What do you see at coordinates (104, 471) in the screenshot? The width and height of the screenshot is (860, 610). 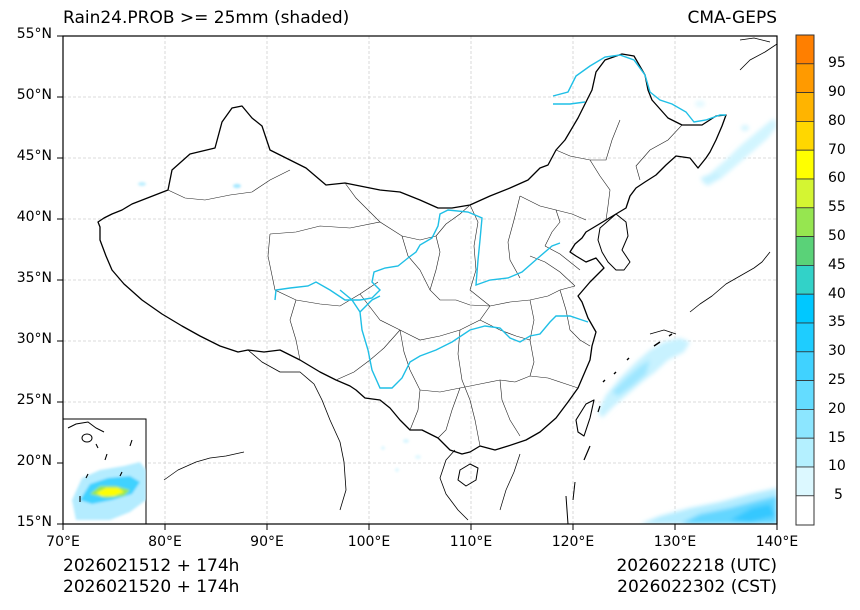 I see `south-china-sea-inset` at bounding box center [104, 471].